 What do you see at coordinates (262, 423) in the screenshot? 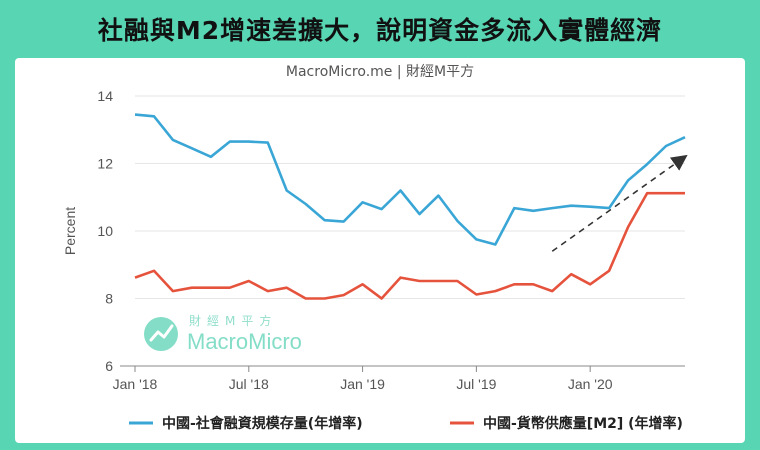
I see `legend-label-1: 中國-社會融資規模存量(年增率)` at bounding box center [262, 423].